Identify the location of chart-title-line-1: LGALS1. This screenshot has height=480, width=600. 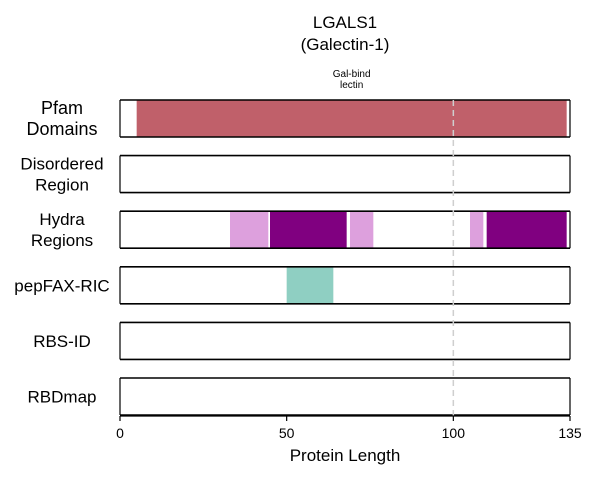
(345, 22).